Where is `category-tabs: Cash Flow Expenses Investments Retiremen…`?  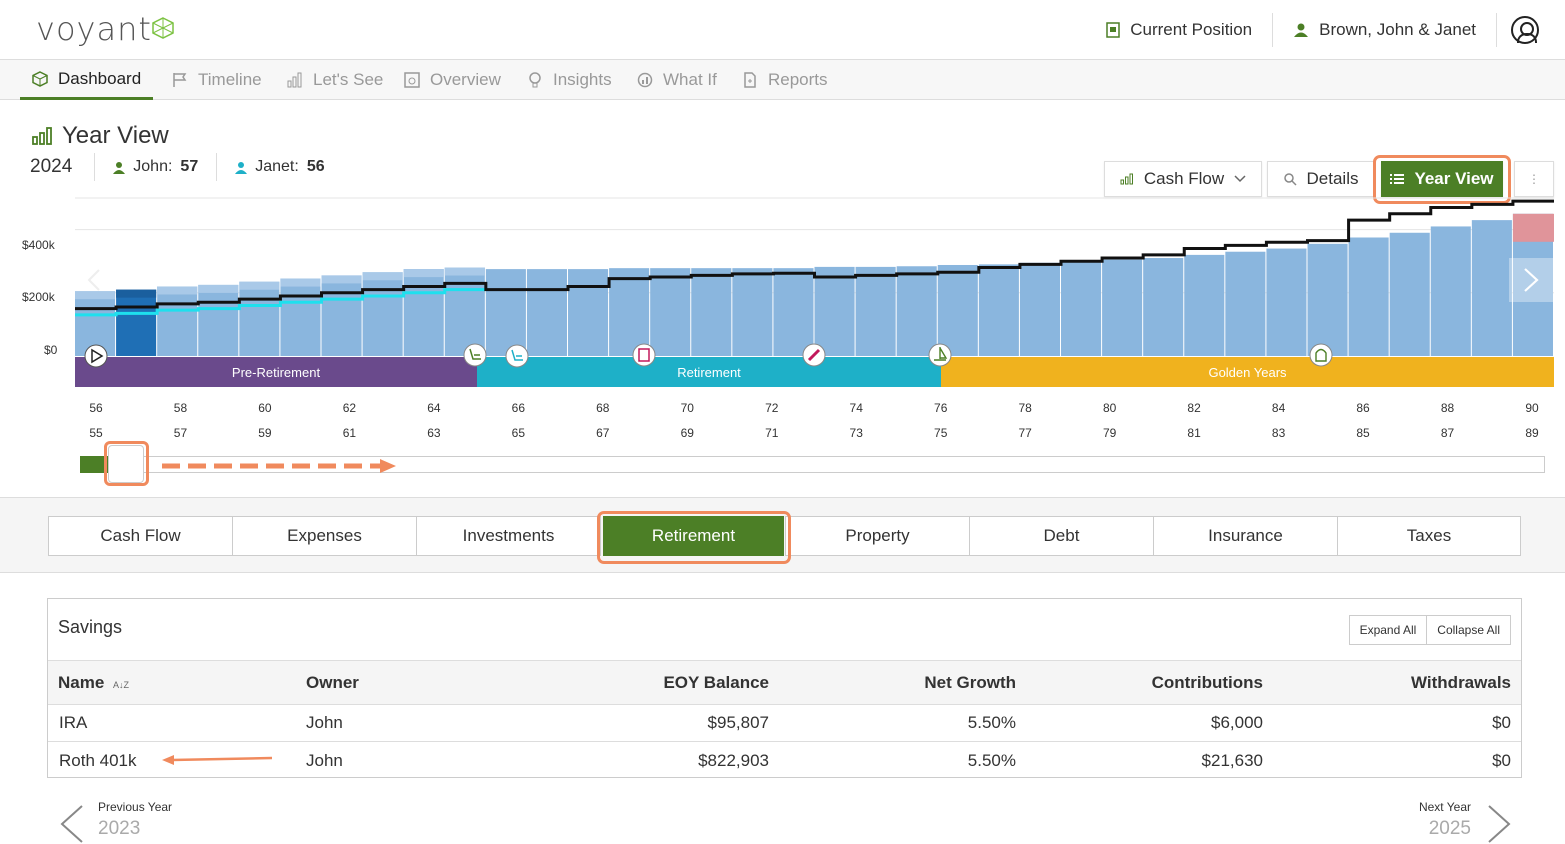
category-tabs: Cash Flow Expenses Investments Retiremen… is located at coordinates (782, 535).